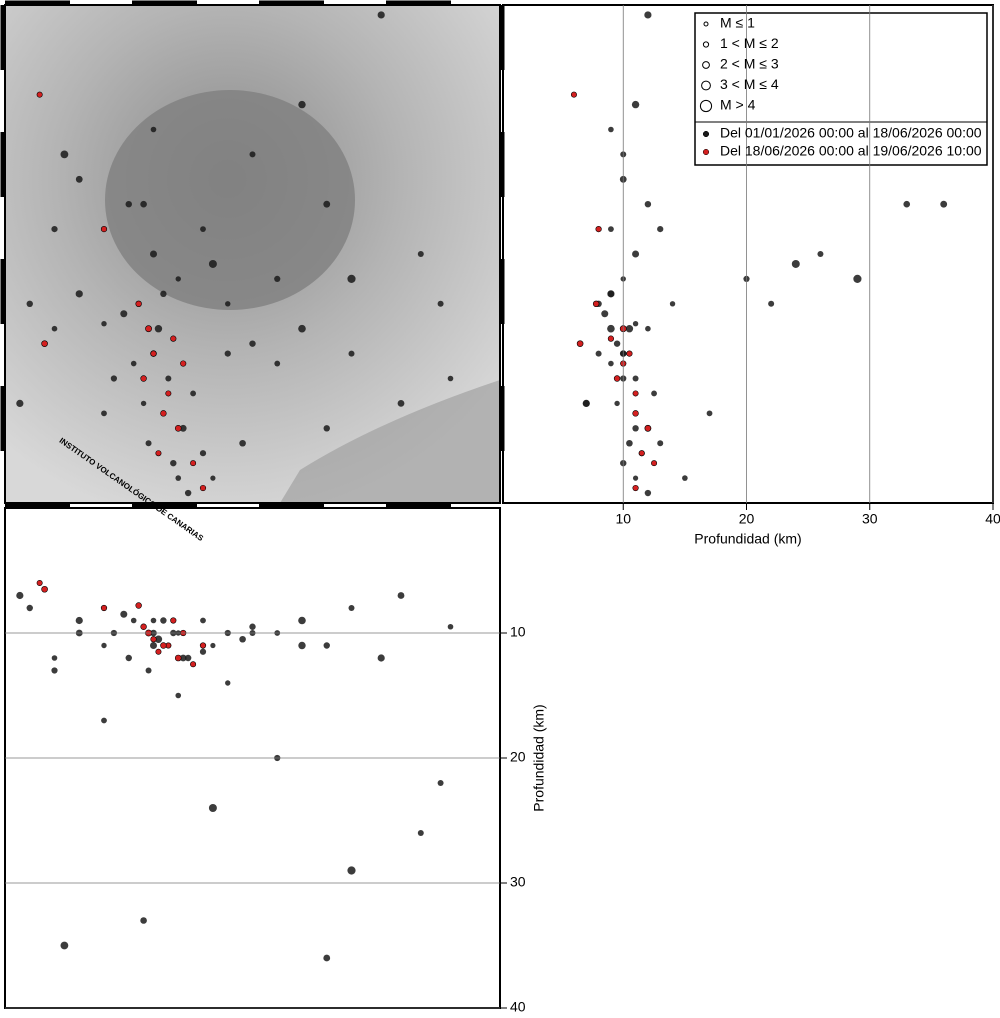 The image size is (1000, 1018). What do you see at coordinates (749, 43) in the screenshot?
I see `legend-label: 1 < M ≤ 2` at bounding box center [749, 43].